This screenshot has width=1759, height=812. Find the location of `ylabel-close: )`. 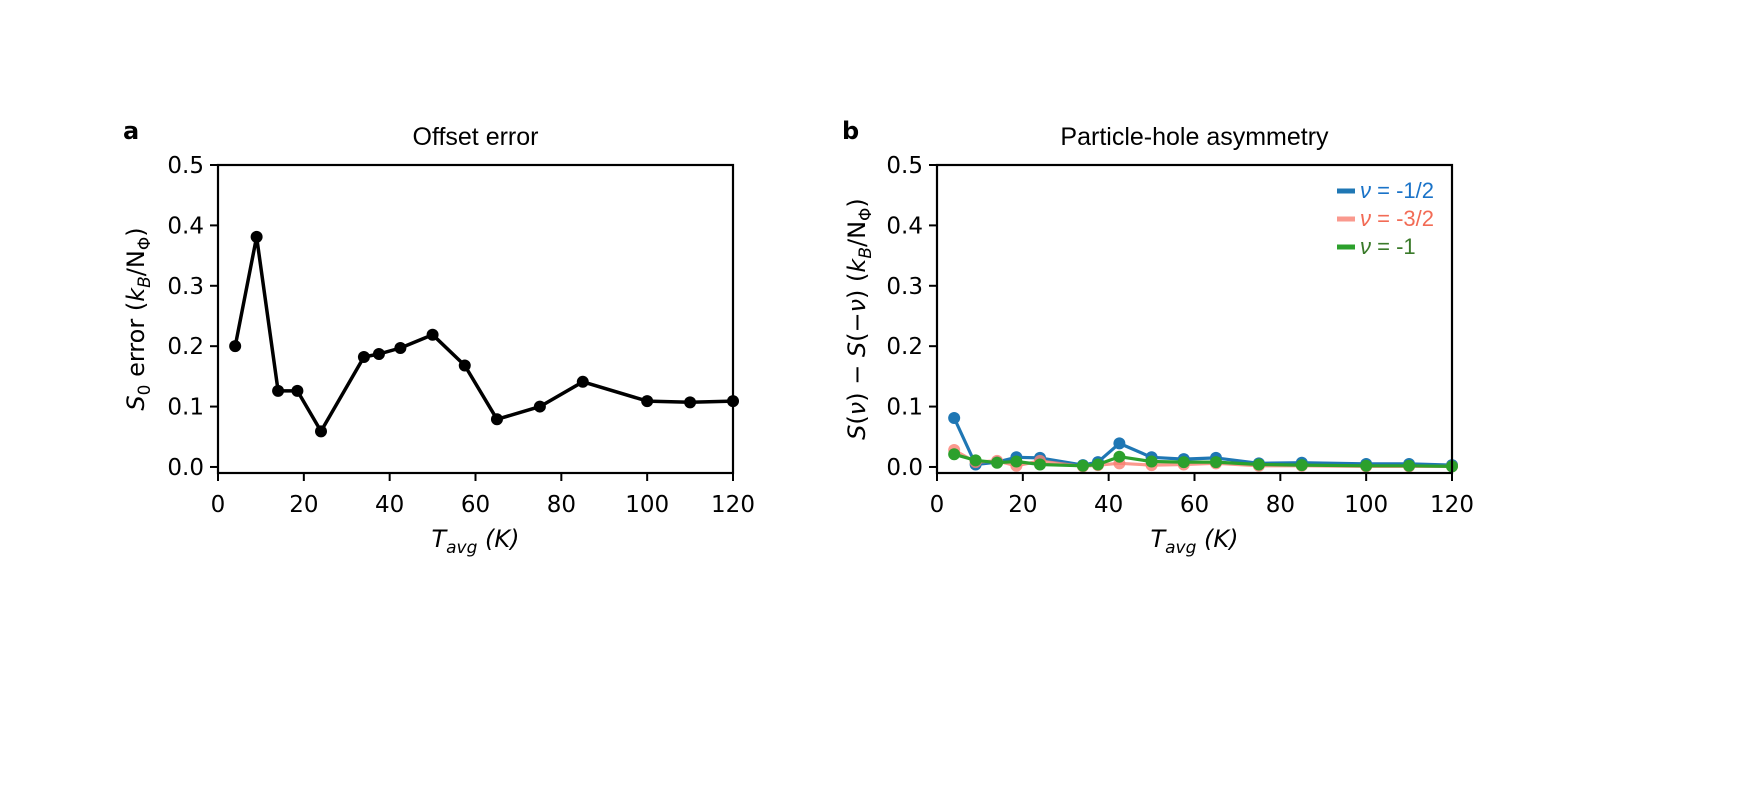

ylabel-close: ) is located at coordinates (857, 202).